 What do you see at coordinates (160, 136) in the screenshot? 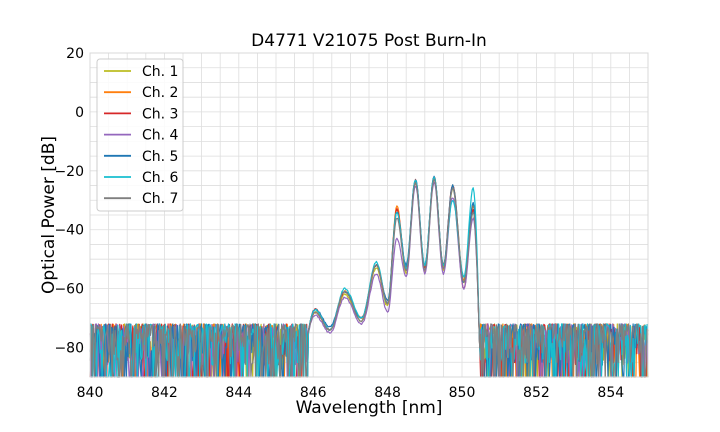
I see `legend-entry: Ch. 4` at bounding box center [160, 136].